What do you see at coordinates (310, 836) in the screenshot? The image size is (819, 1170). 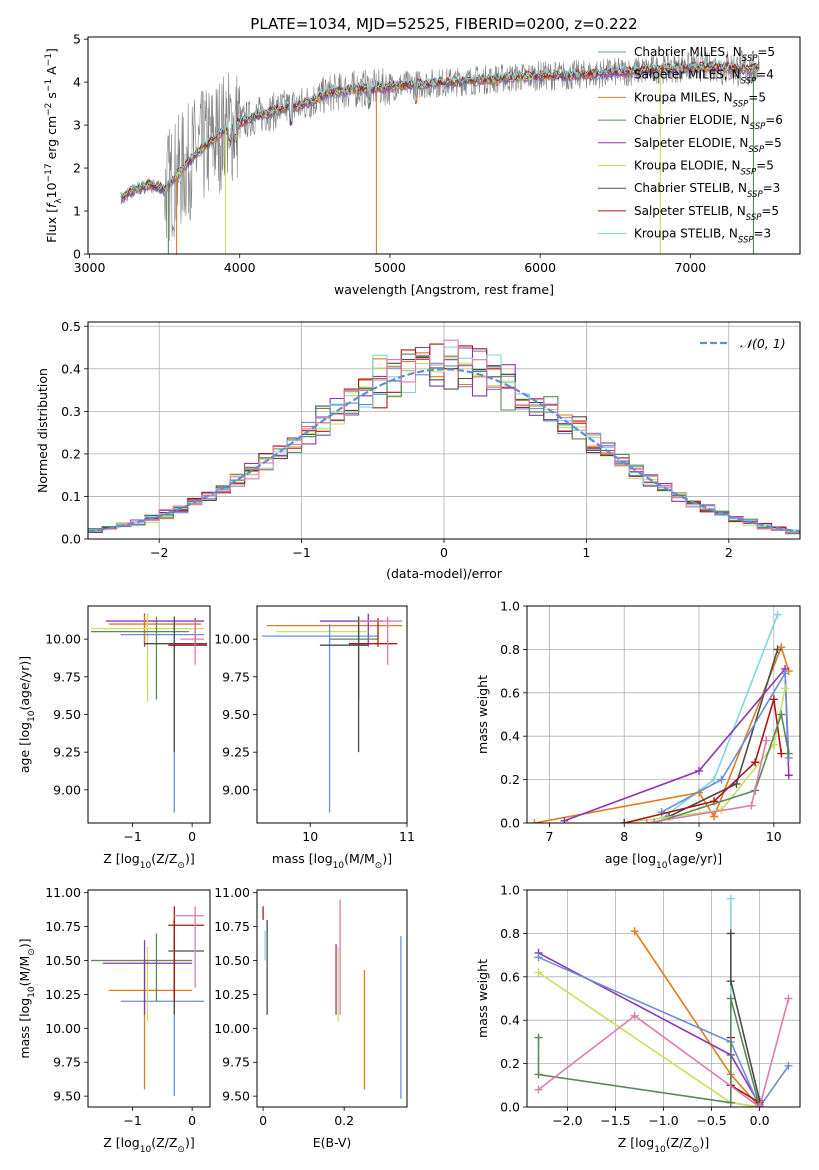 I see `x-tick-label: 10` at bounding box center [310, 836].